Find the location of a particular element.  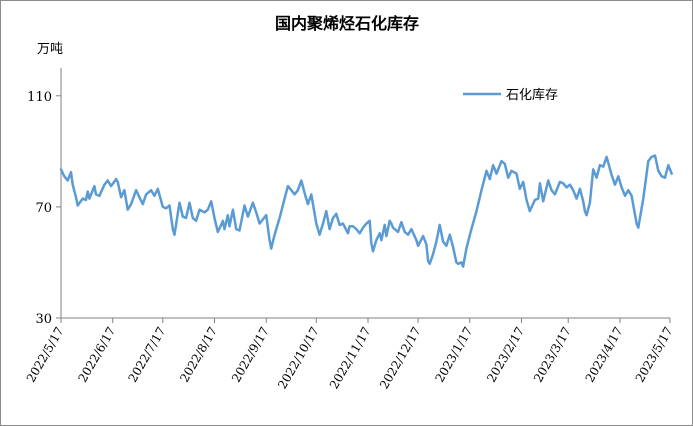

y-axis-unit: 万吨 is located at coordinates (50, 49).